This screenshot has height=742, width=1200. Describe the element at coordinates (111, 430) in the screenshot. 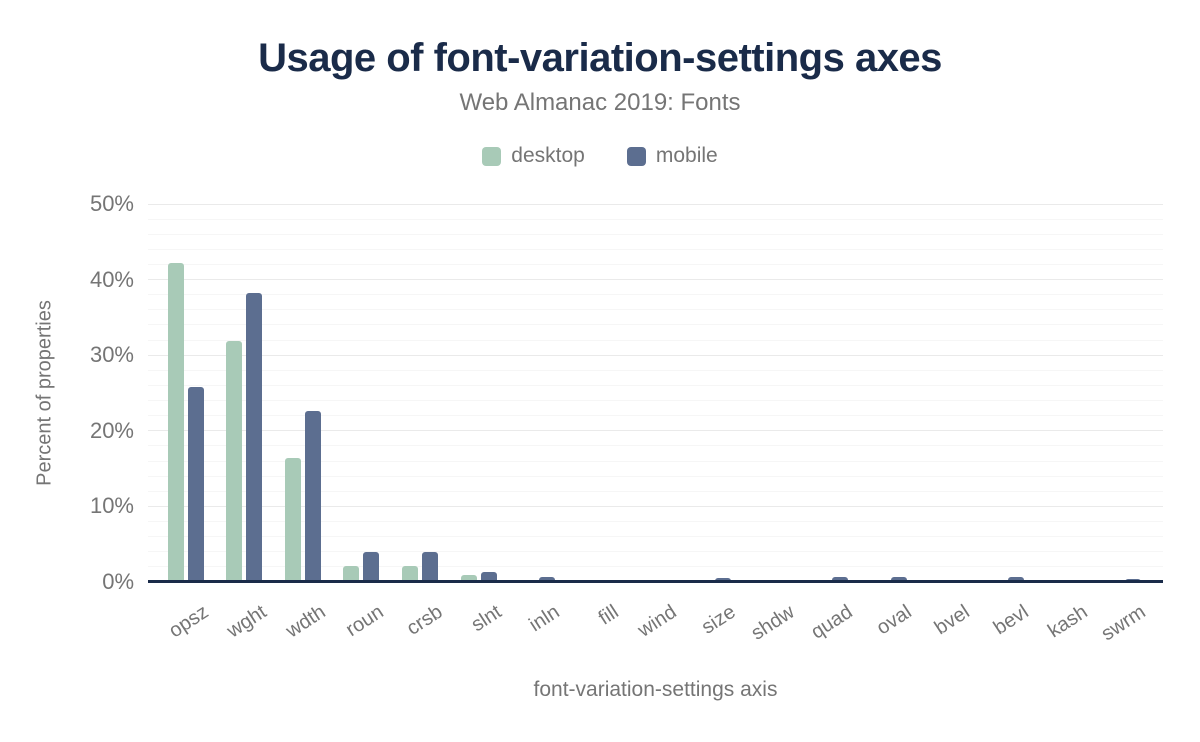

I see `y-tick-label: 20%` at that location.